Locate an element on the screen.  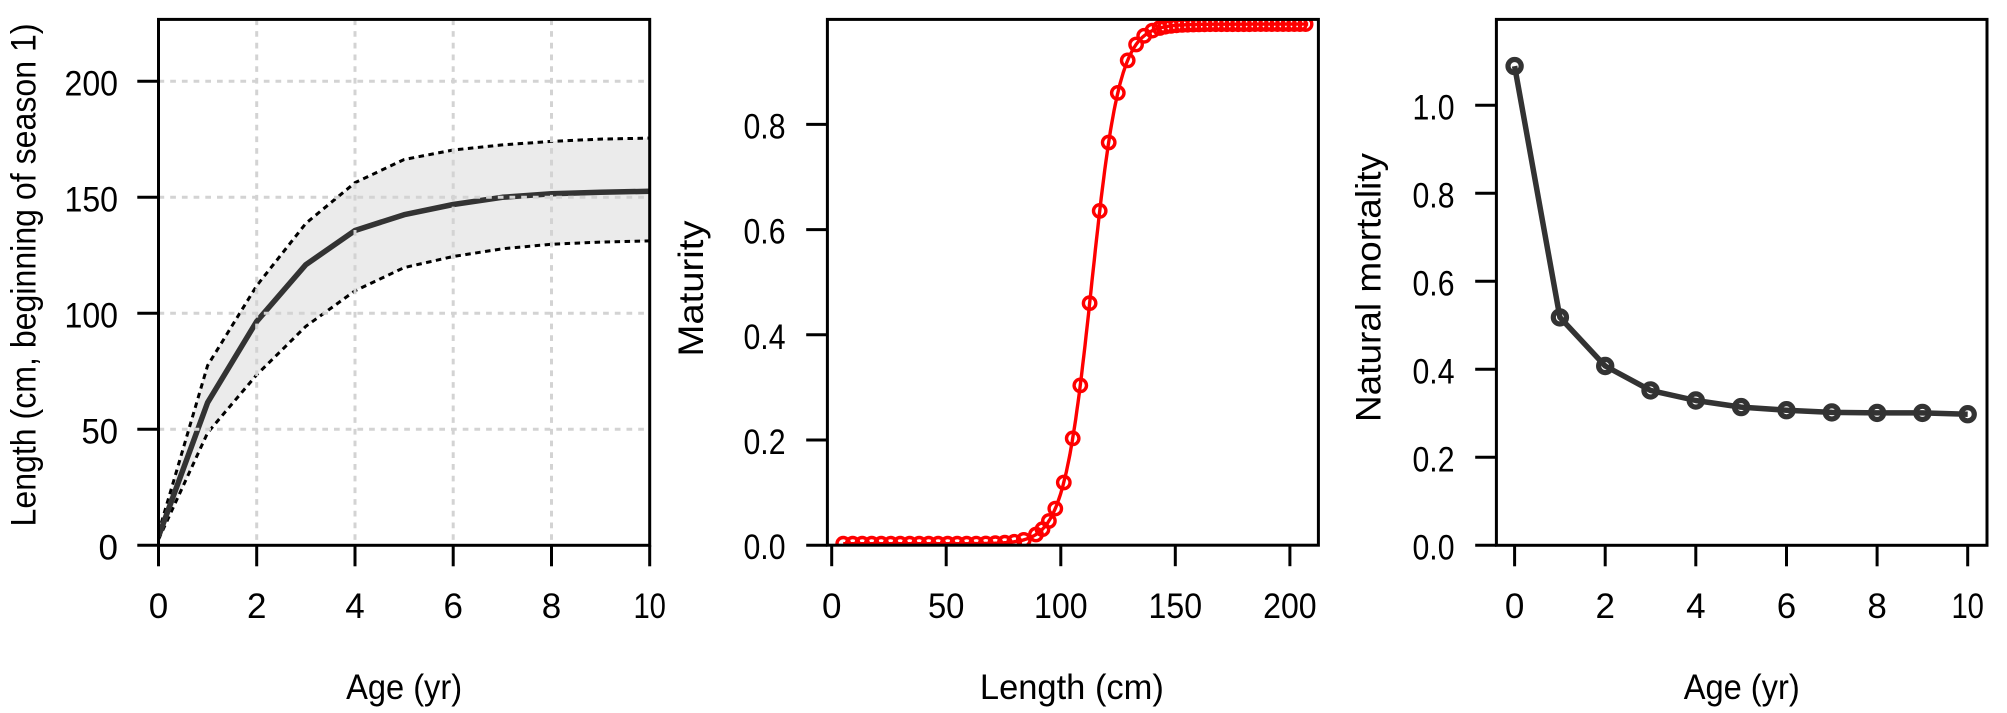
svg-text: Length (cm) is located at coordinates (1072, 687).